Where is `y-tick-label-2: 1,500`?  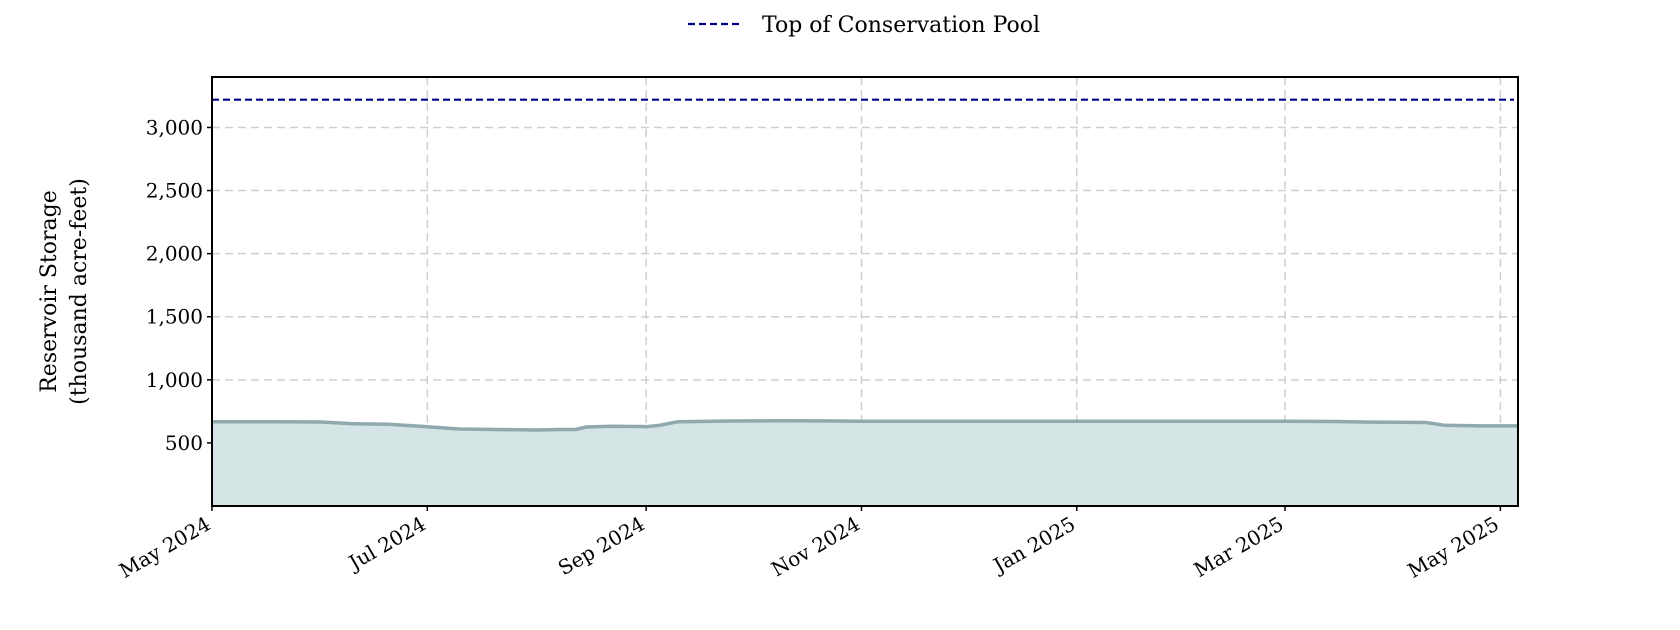 y-tick-label-2: 1,500 is located at coordinates (174, 317).